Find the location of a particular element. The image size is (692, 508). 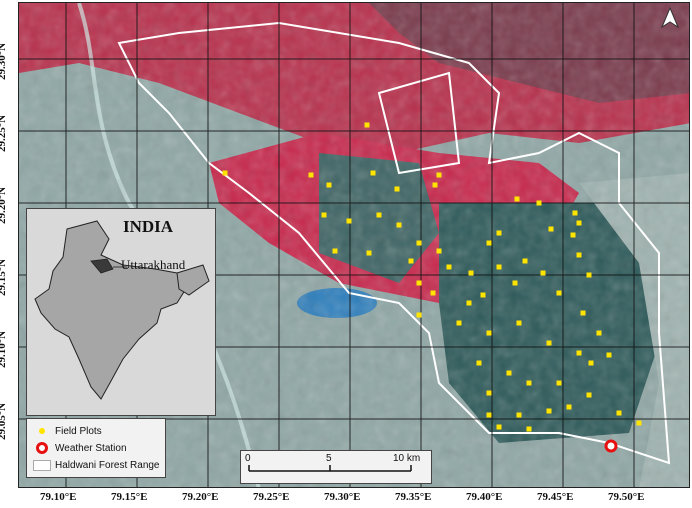

lat-label-29-15: 29.15°N is located at coordinates (4, 277).